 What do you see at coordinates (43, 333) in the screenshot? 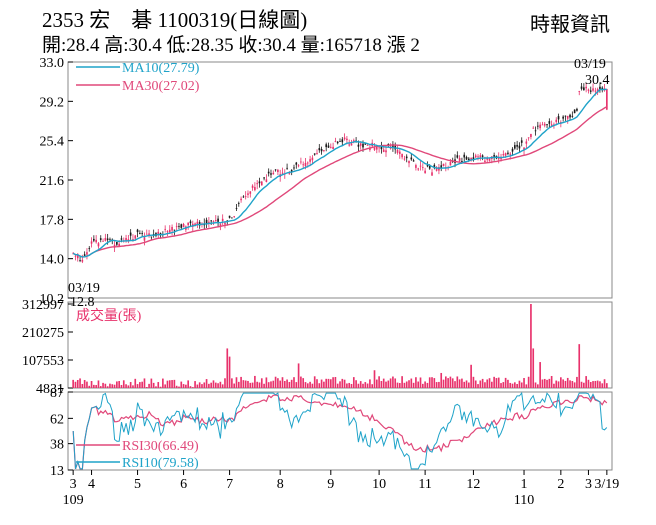
I see `volume-y-tick-label: 210275` at bounding box center [43, 333].